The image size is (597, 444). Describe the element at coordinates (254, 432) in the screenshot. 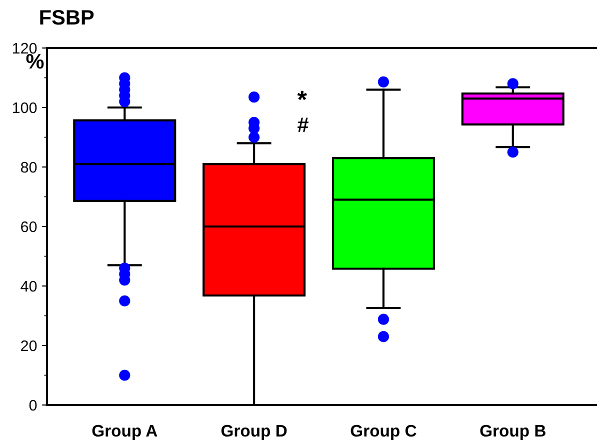

I see `x-tick-label: Group D` at that location.